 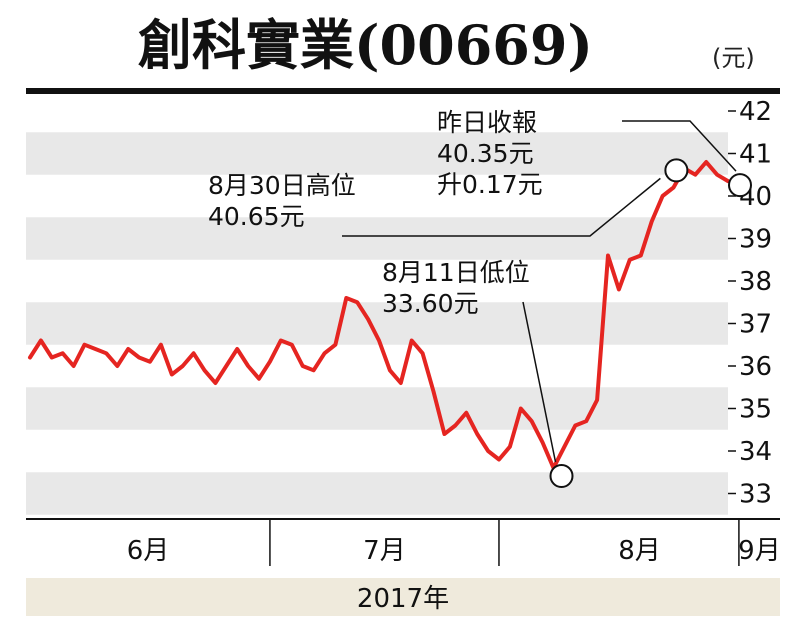 I want to click on y-tick-label: 36, so click(x=755, y=367).